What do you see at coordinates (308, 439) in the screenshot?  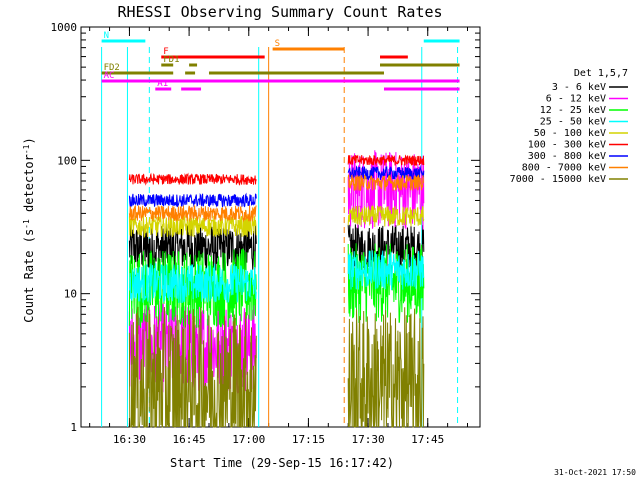 I see `x-tick-label: 17:15` at bounding box center [308, 439].